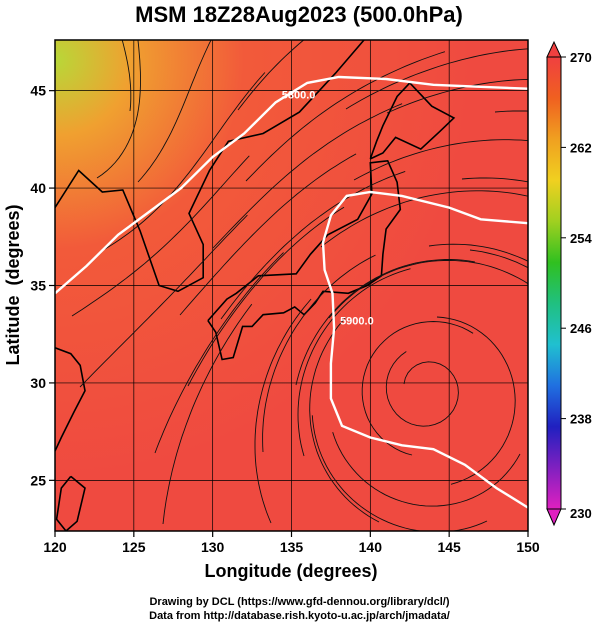  I want to click on x-axis-ticks: 120 125 130 135 140 145 150, so click(291, 543).